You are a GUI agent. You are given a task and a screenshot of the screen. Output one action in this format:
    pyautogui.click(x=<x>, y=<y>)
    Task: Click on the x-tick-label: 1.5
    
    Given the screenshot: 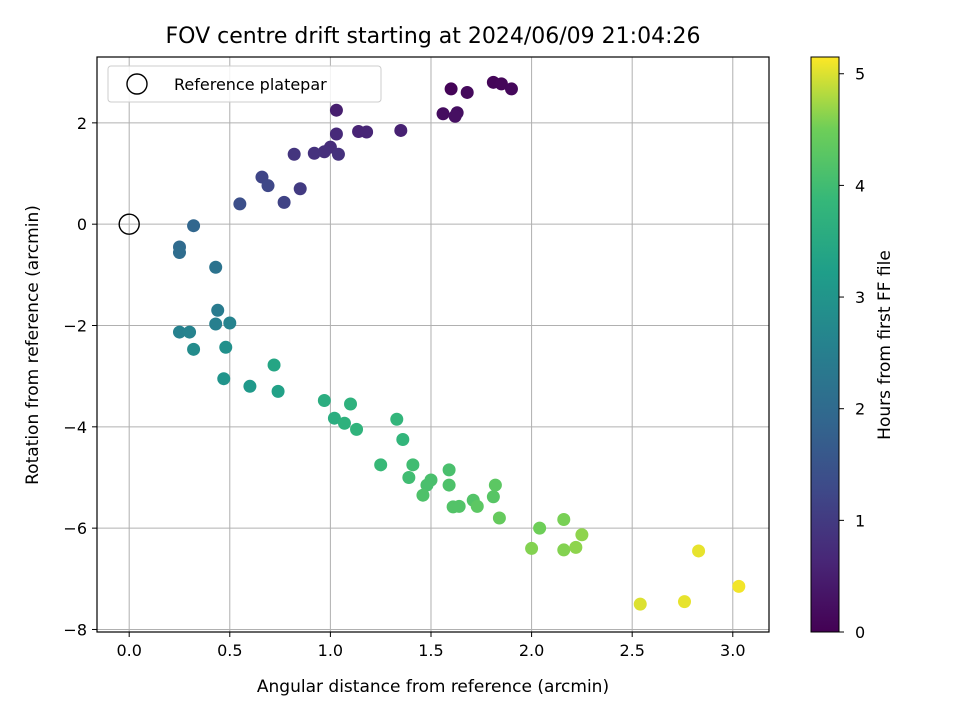 What is the action you would take?
    pyautogui.click(x=430, y=650)
    